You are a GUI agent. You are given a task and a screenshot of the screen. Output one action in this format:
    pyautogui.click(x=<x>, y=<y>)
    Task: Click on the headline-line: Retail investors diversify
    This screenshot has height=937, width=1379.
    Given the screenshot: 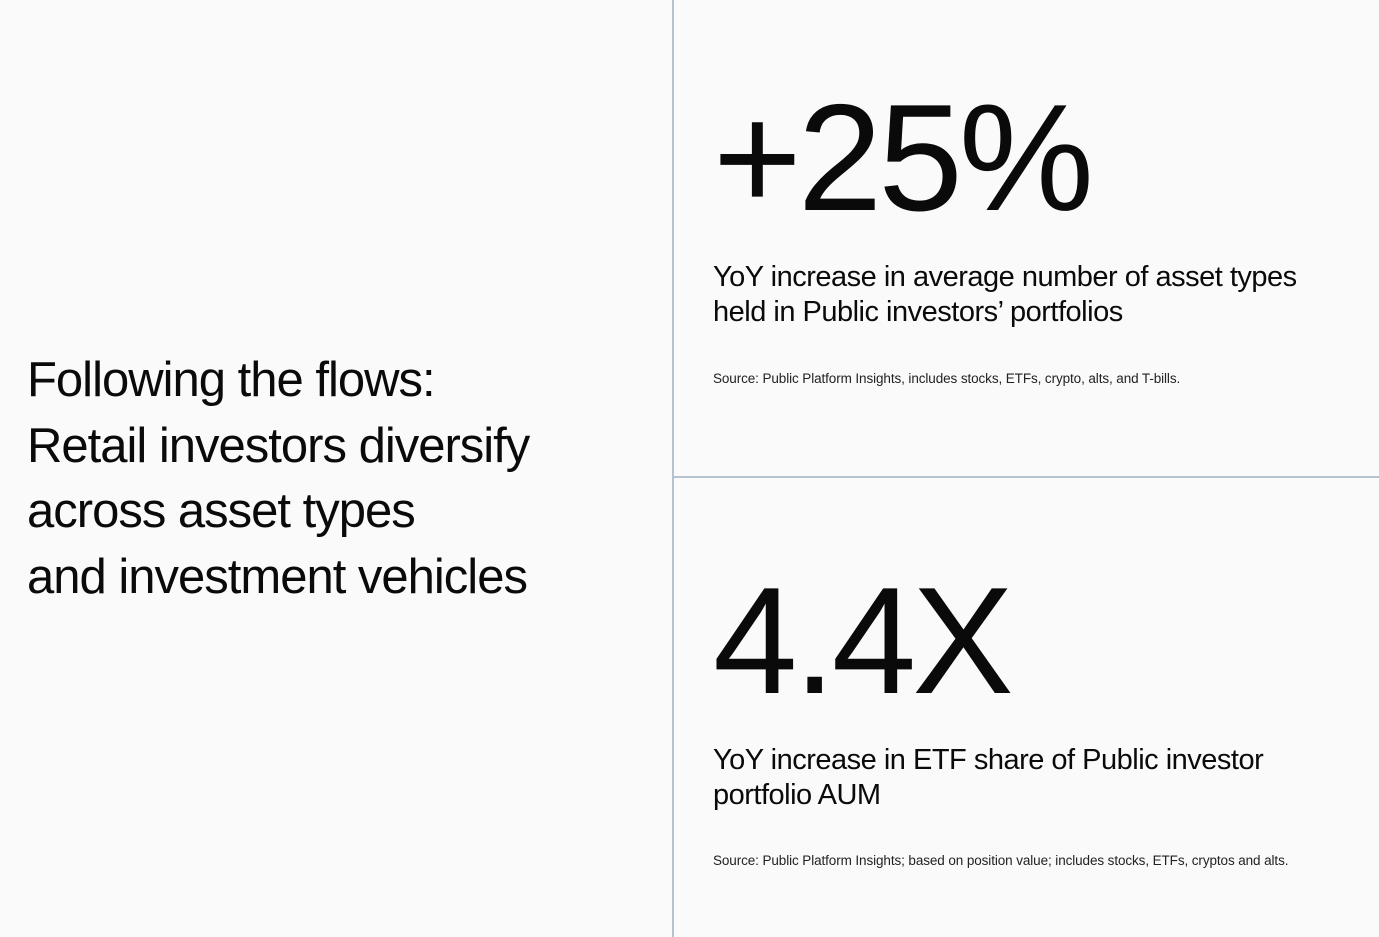 What is the action you would take?
    pyautogui.click(x=278, y=445)
    